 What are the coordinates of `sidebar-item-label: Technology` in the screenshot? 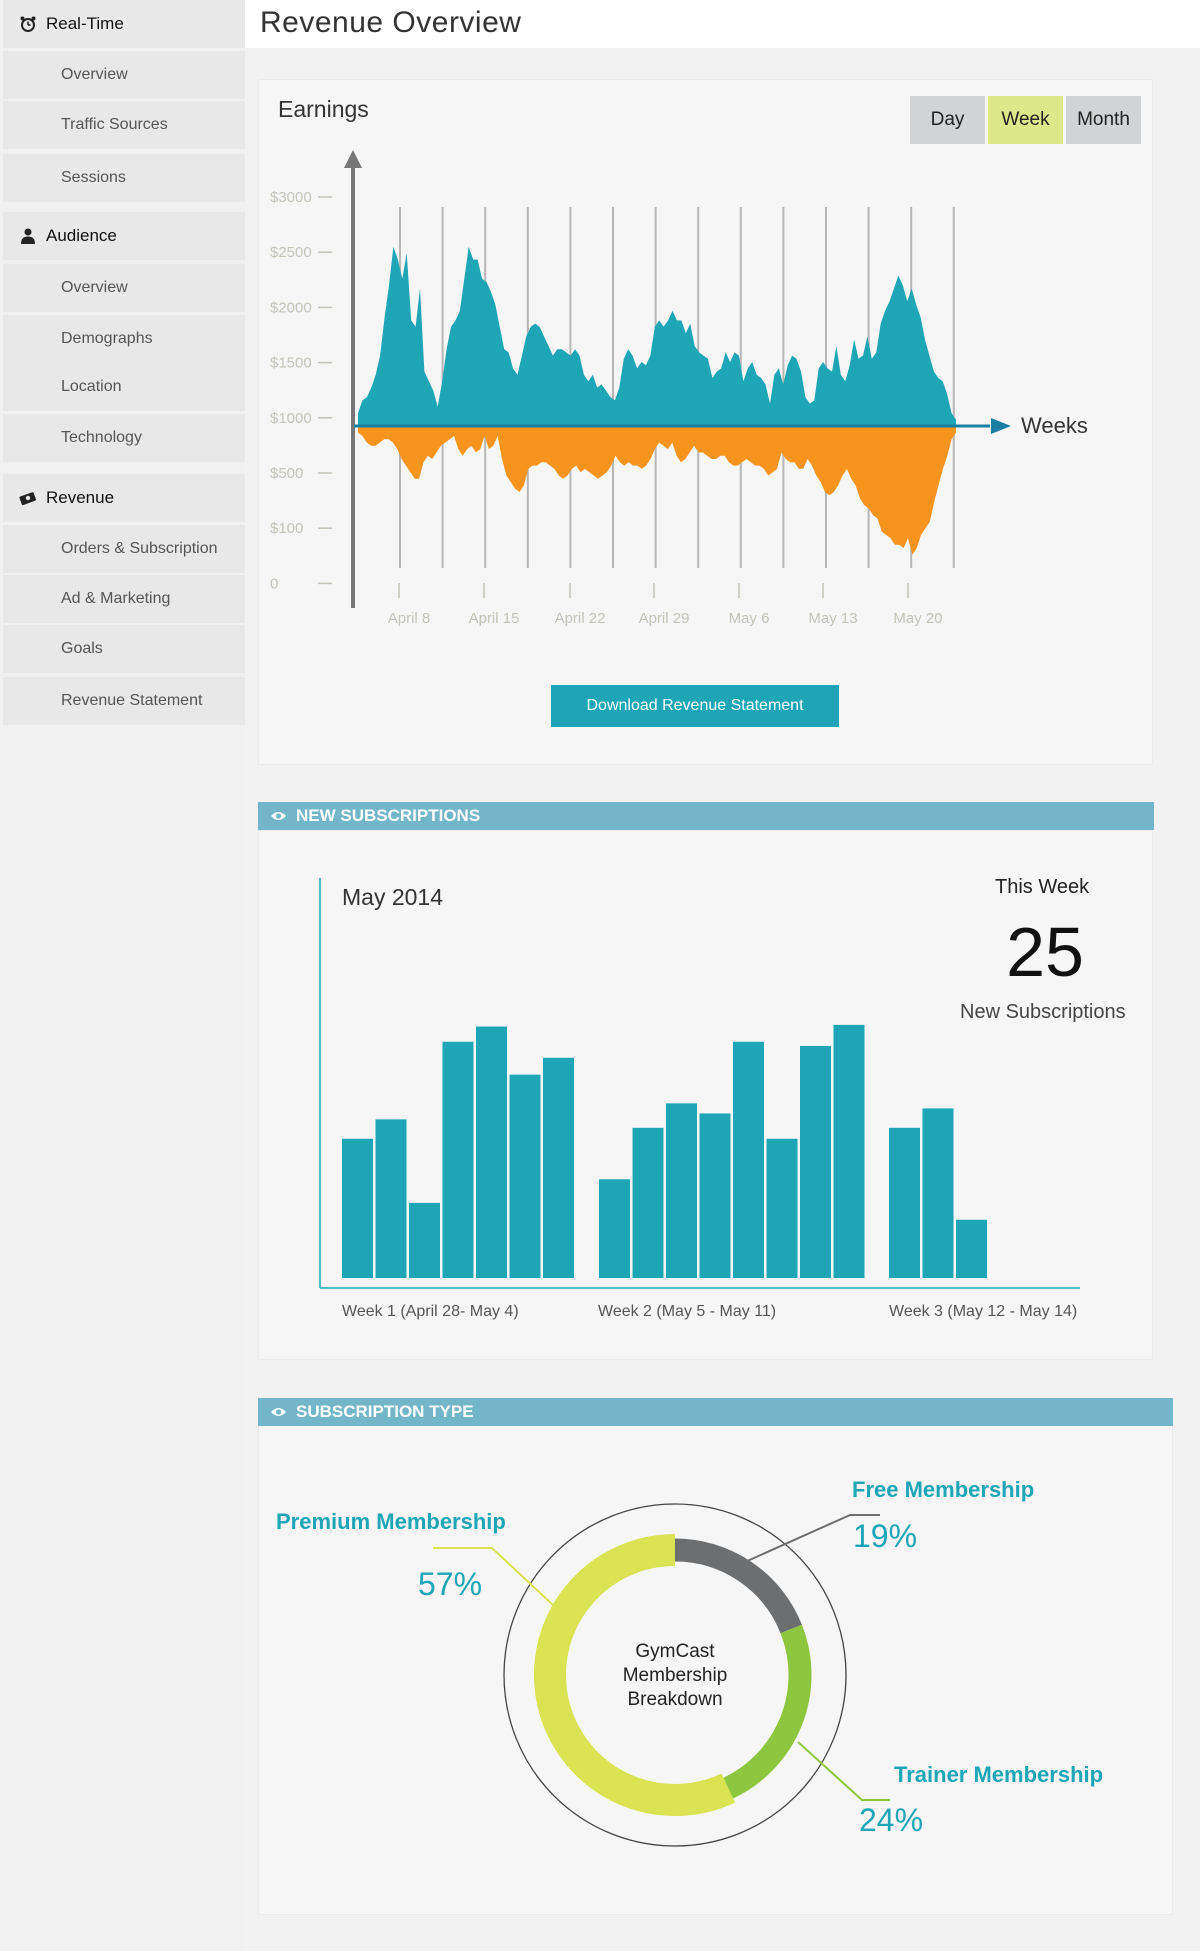 It's located at (101, 437).